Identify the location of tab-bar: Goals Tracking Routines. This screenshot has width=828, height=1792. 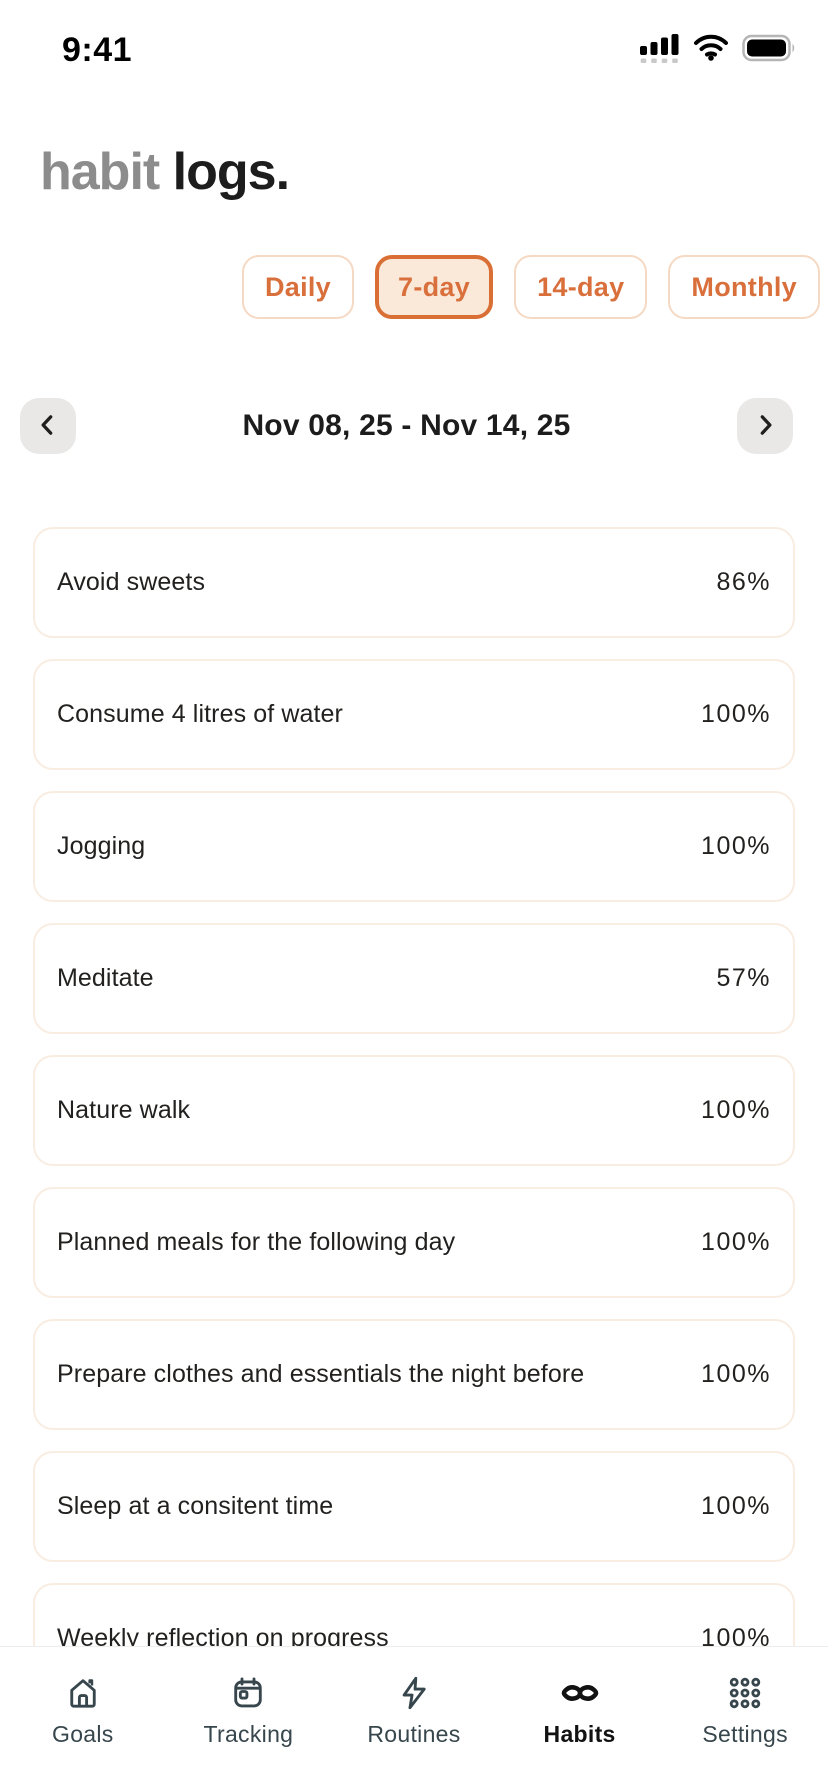
(414, 1719).